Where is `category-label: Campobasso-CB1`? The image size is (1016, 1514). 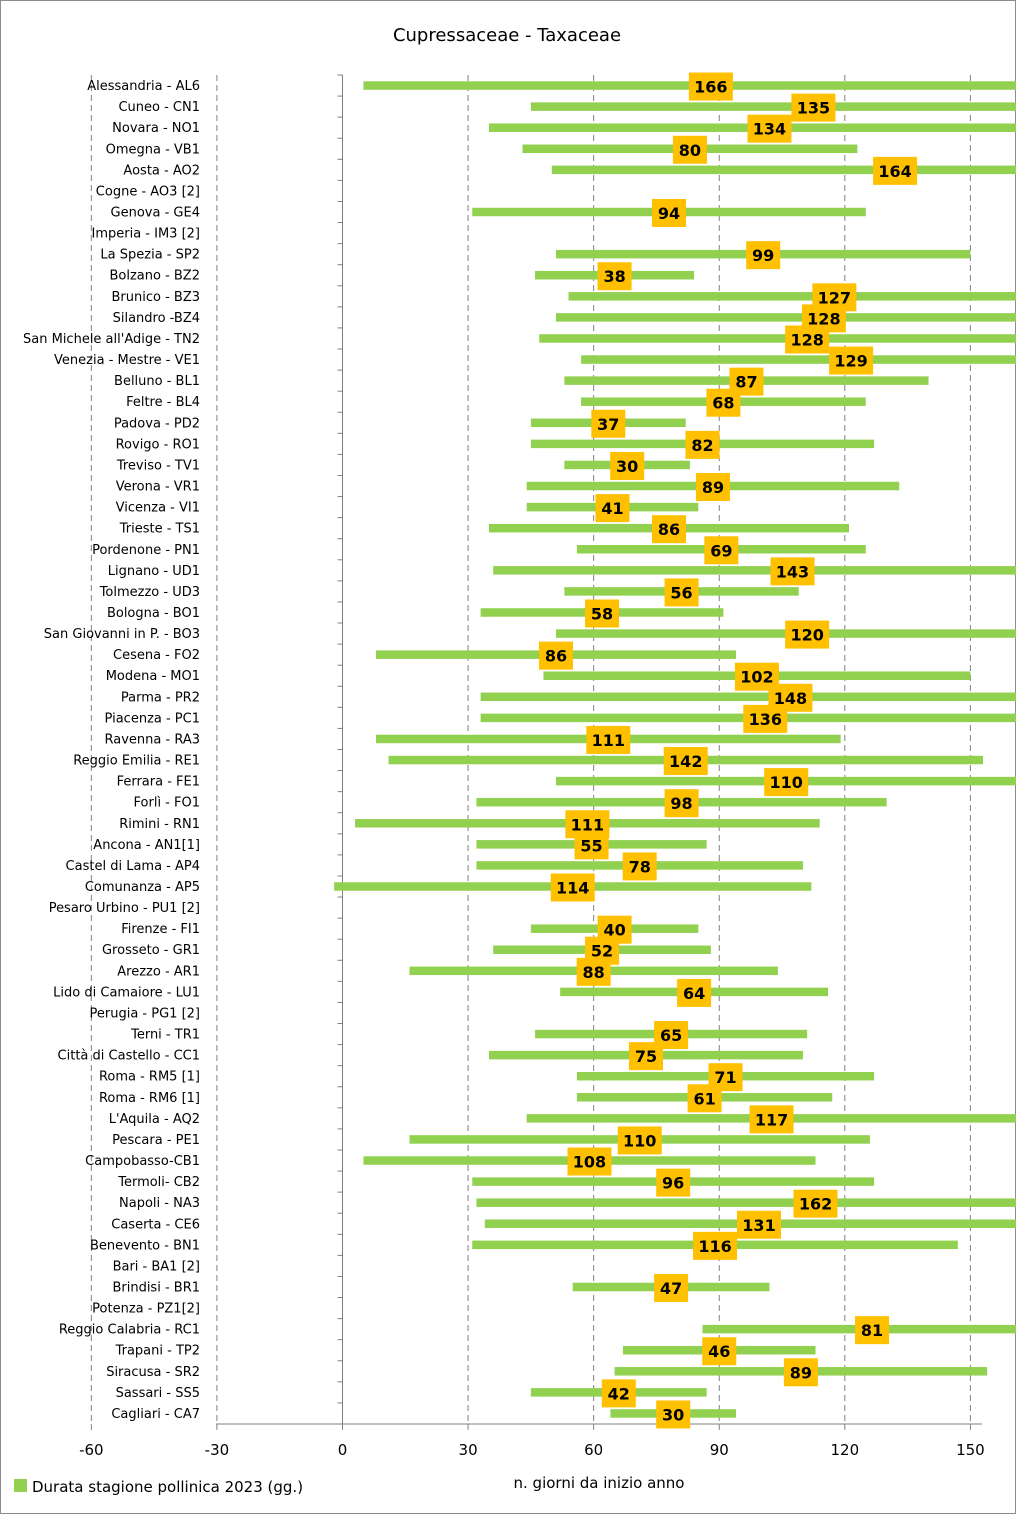
category-label: Campobasso-CB1 is located at coordinates (142, 1161).